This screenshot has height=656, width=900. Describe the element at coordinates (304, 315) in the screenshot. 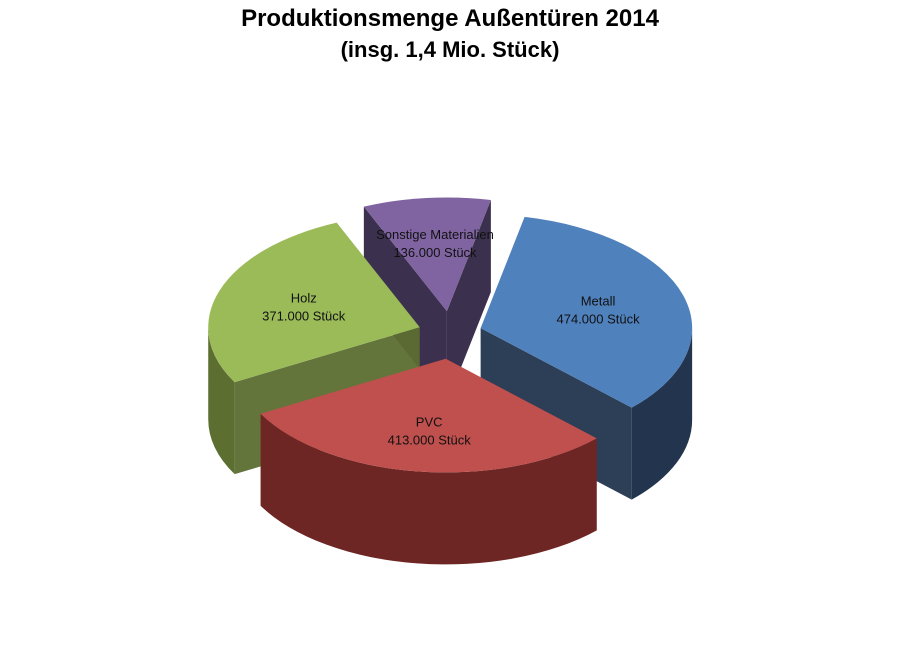

I see `slice-value-holz: 371.000 Stück` at that location.